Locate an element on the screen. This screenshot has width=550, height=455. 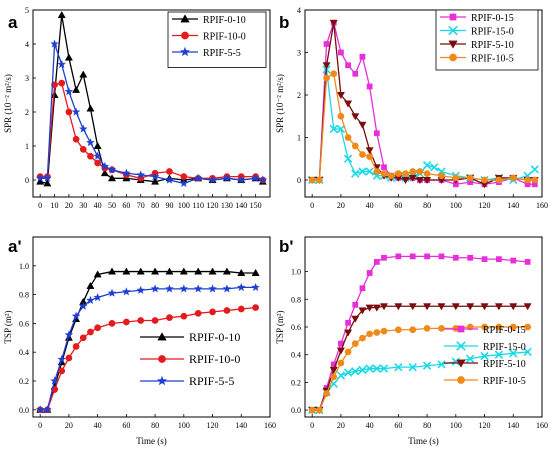
panel-label: a' is located at coordinates (15, 246).